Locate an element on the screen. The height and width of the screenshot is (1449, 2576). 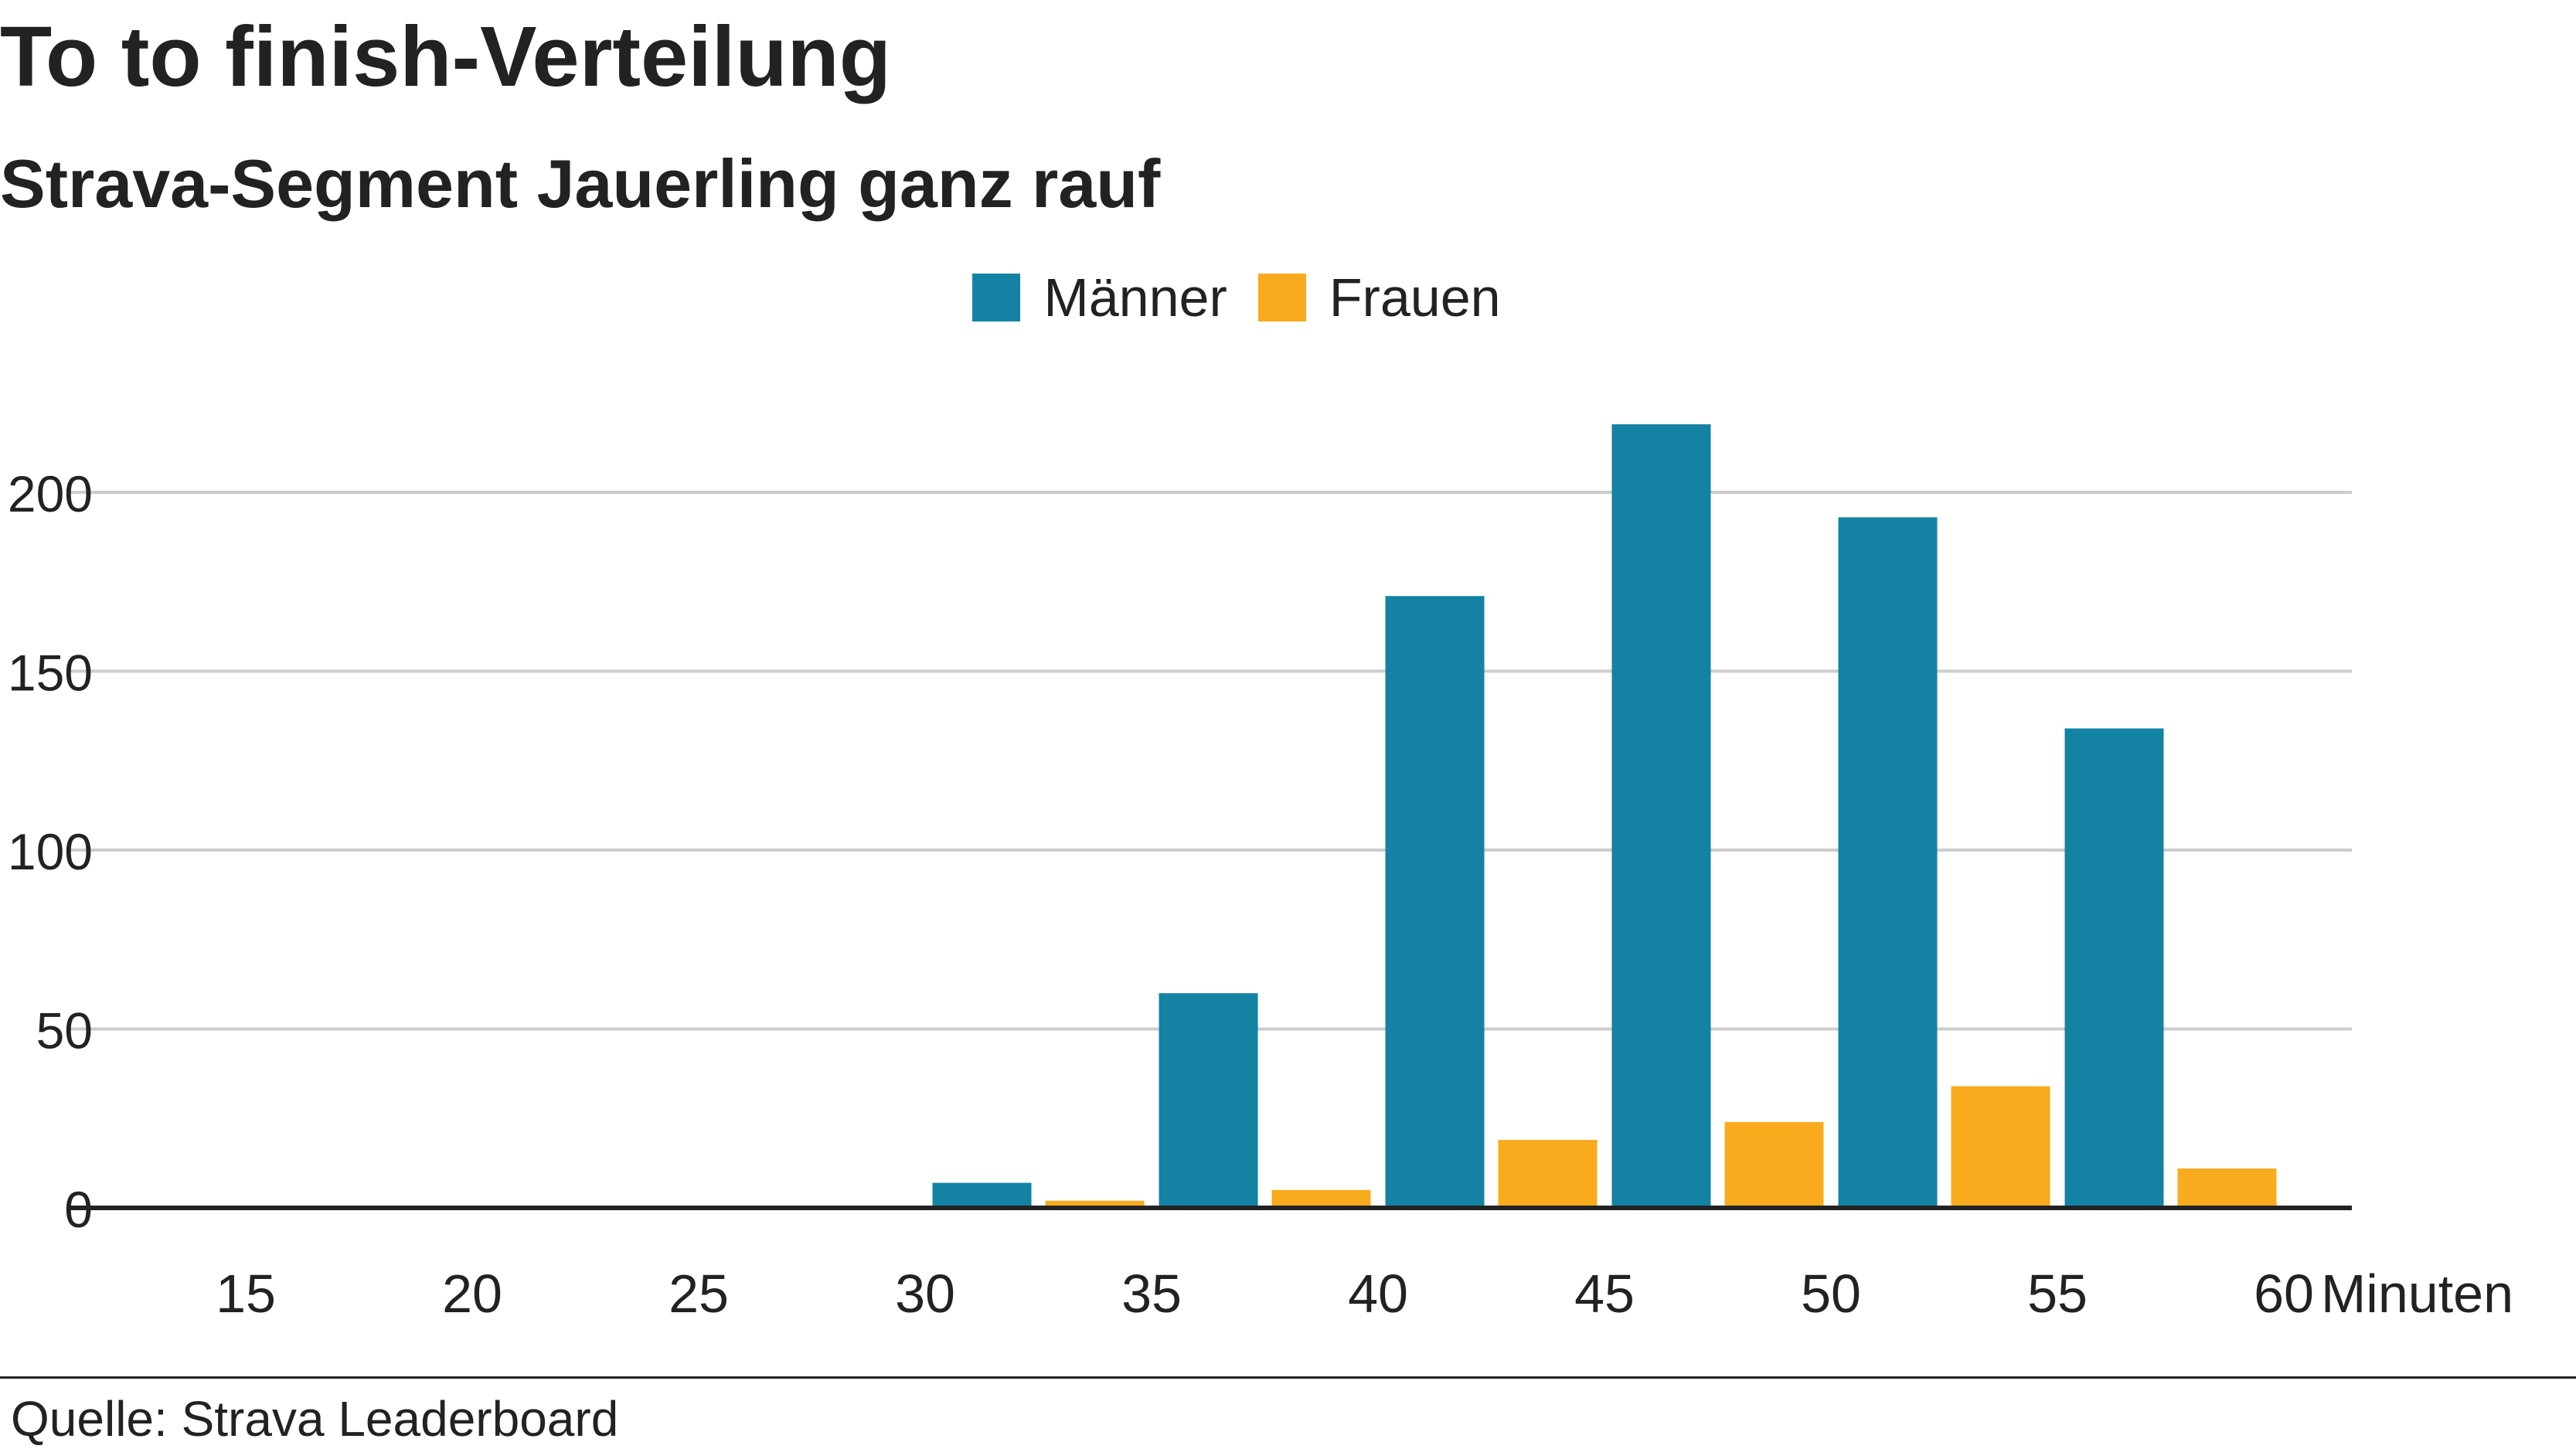
x-tick-label-45: 45 is located at coordinates (1605, 1294).